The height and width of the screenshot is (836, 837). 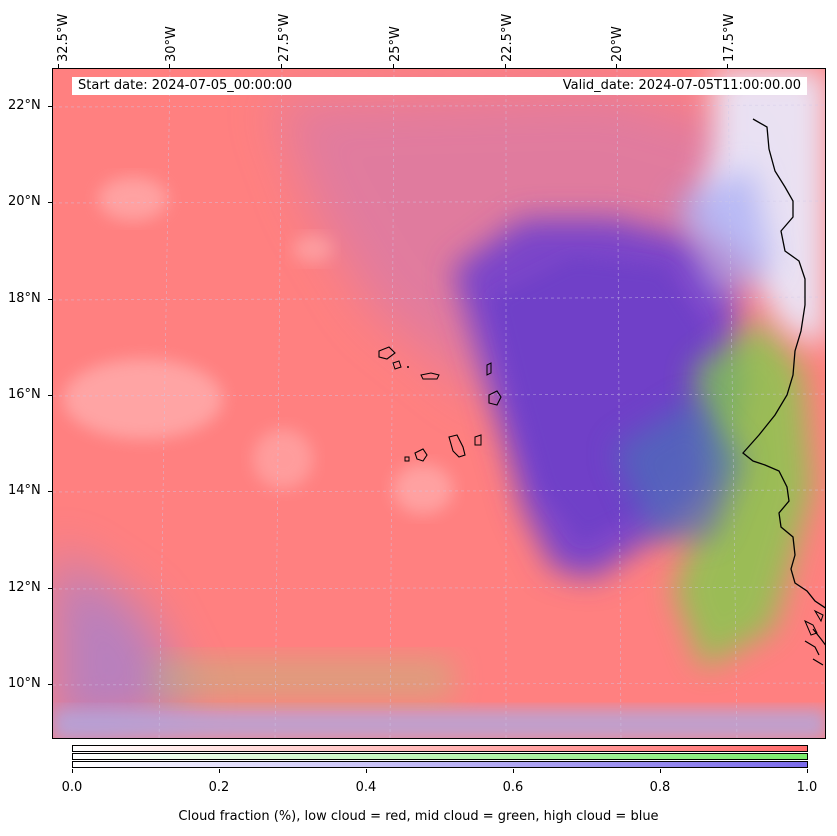 What do you see at coordinates (495, 398) in the screenshot?
I see `island-boa-vista` at bounding box center [495, 398].